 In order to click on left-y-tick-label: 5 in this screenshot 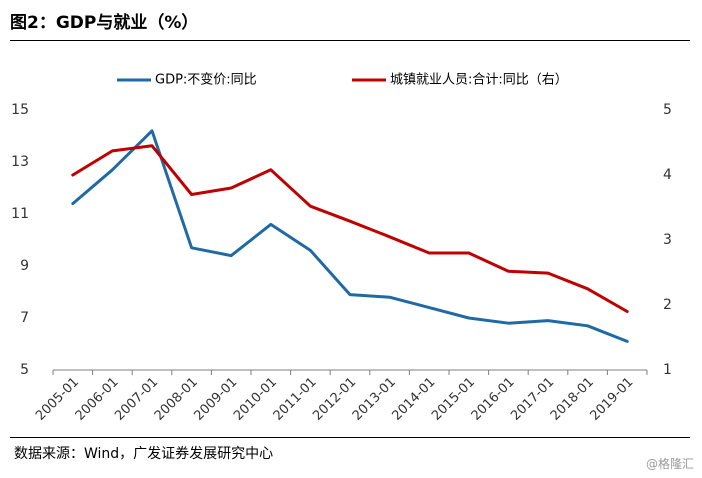, I will do `click(24, 370)`.